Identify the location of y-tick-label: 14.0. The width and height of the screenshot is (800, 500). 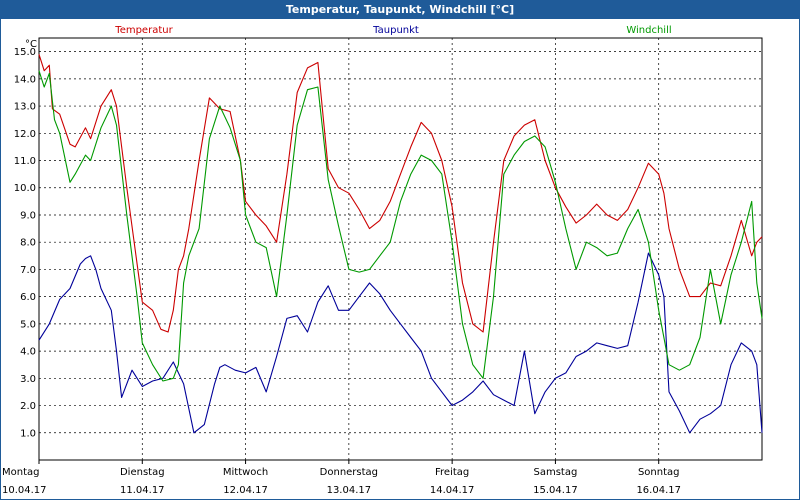
(25, 79).